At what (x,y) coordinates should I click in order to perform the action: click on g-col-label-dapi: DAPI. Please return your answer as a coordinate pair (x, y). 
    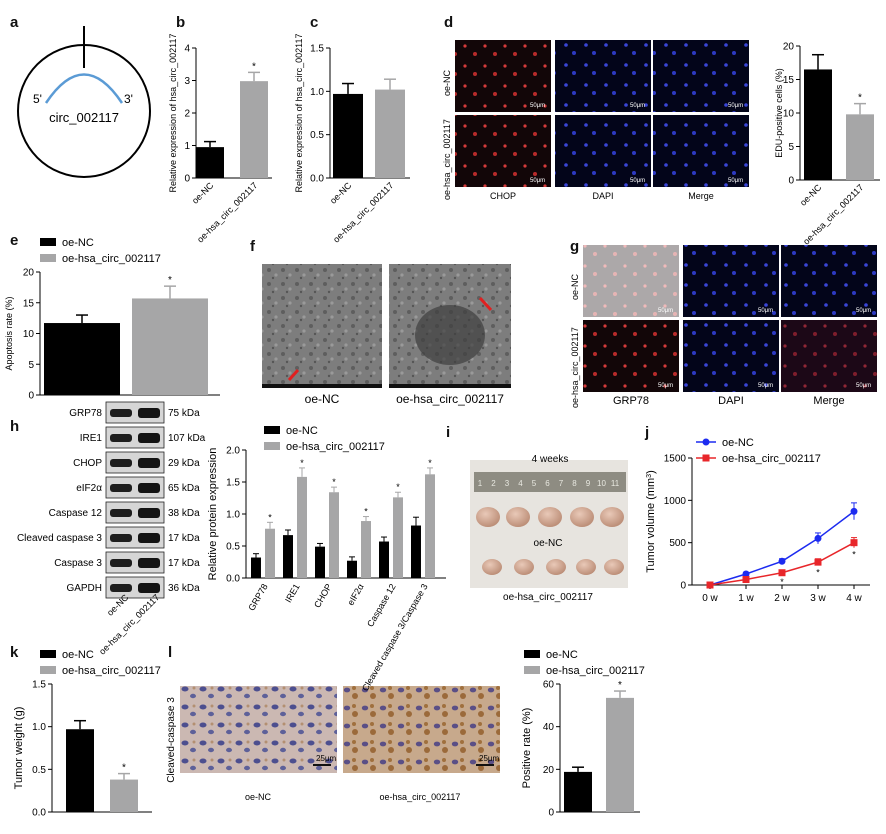
    Looking at the image, I should click on (731, 401).